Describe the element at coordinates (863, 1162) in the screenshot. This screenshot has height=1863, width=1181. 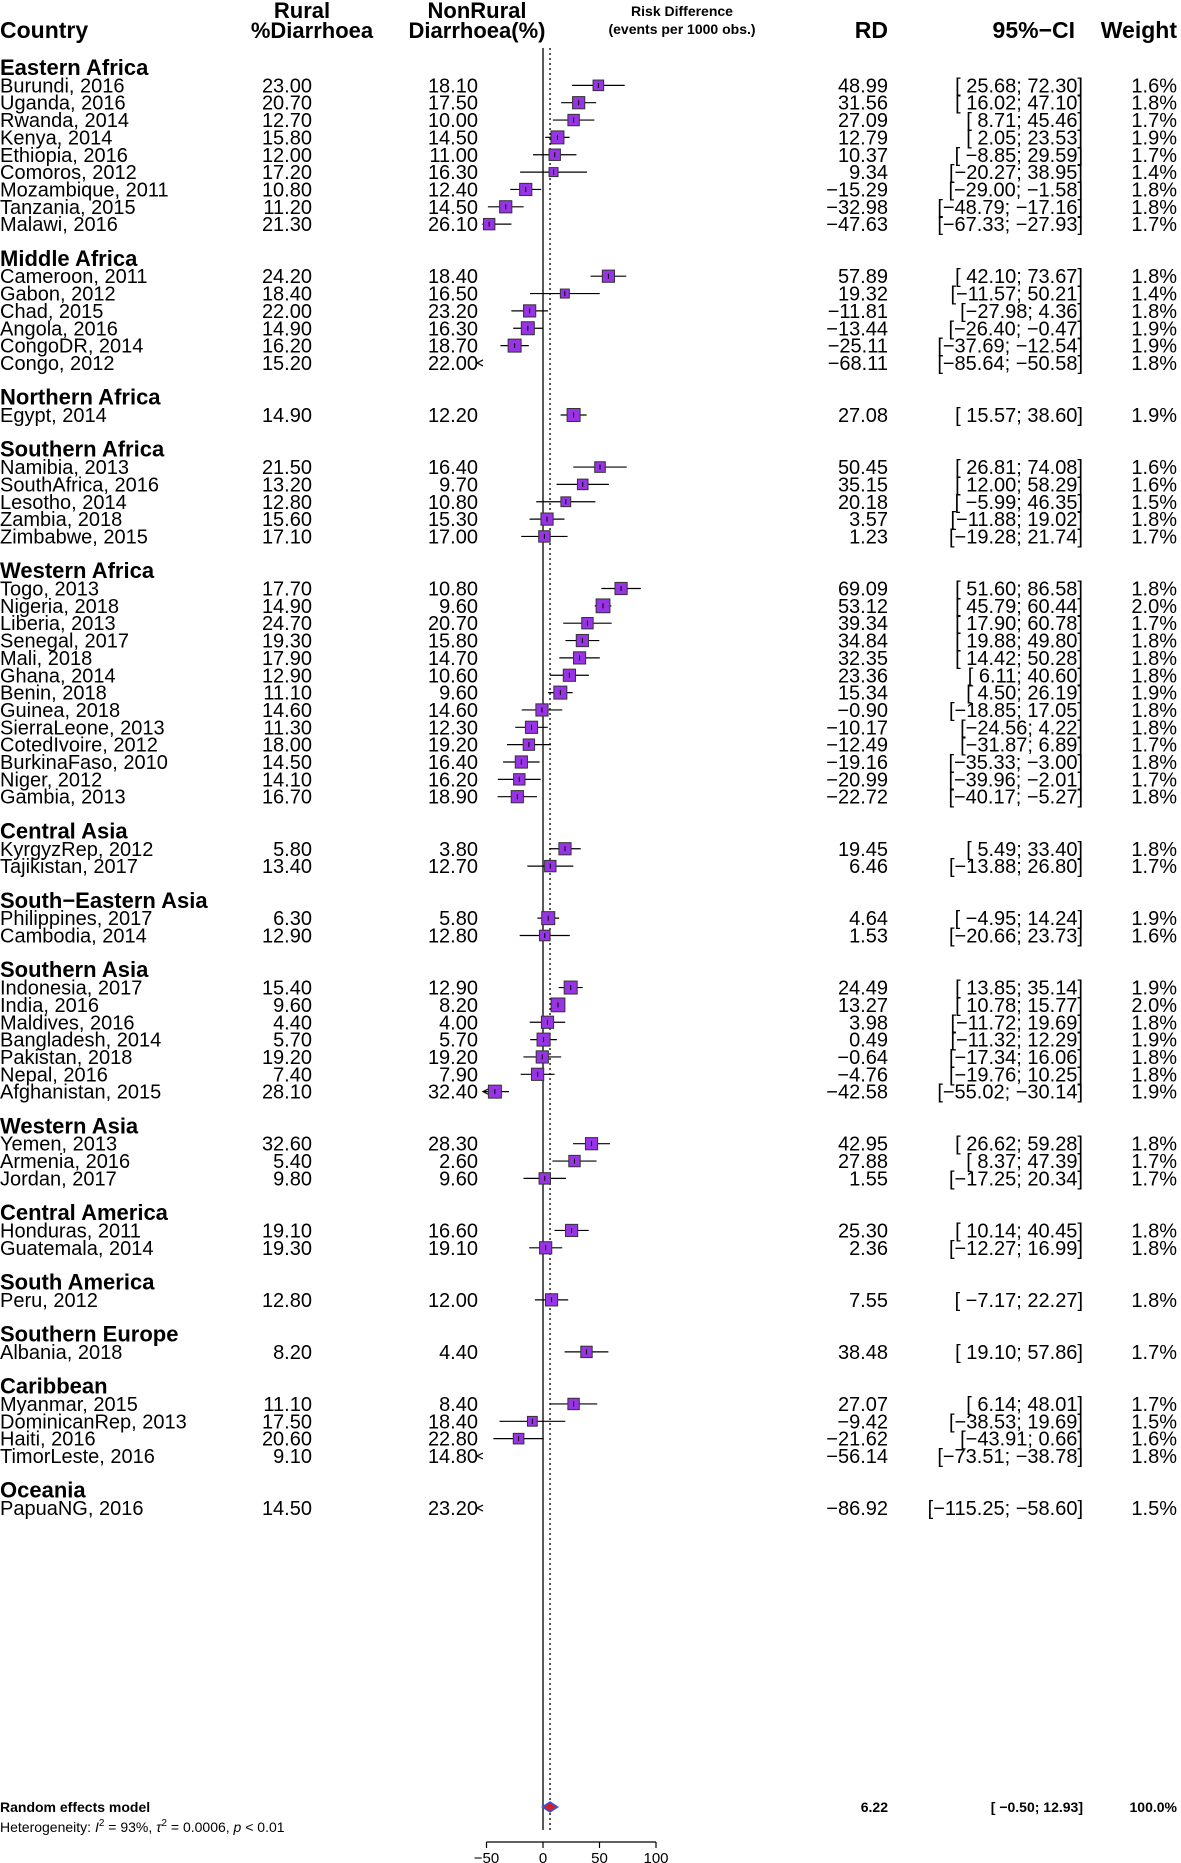
I see `rd-value: 27.88` at that location.